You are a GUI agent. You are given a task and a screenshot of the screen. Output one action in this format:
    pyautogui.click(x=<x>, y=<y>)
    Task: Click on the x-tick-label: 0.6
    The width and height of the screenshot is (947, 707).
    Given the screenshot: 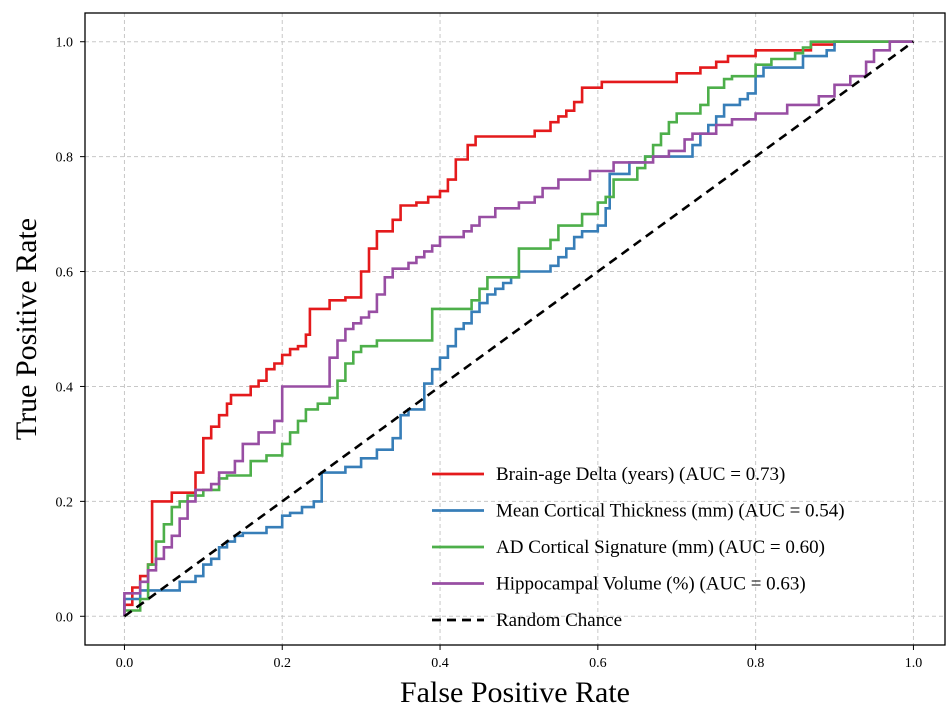 What is the action you would take?
    pyautogui.click(x=598, y=663)
    